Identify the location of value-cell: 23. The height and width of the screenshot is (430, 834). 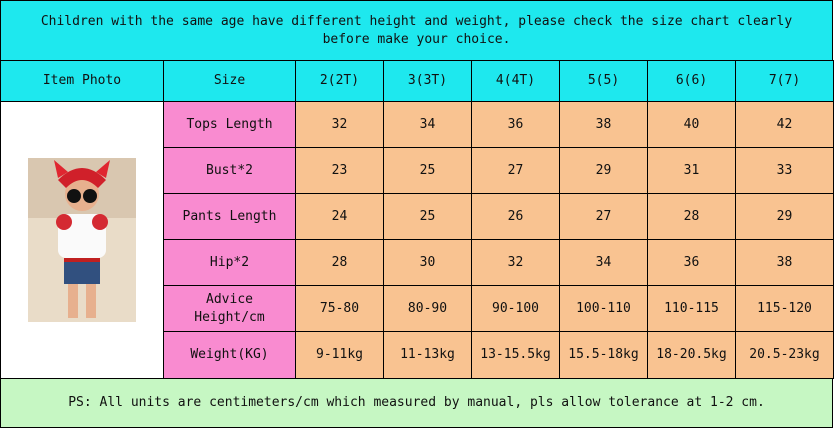
(339, 170).